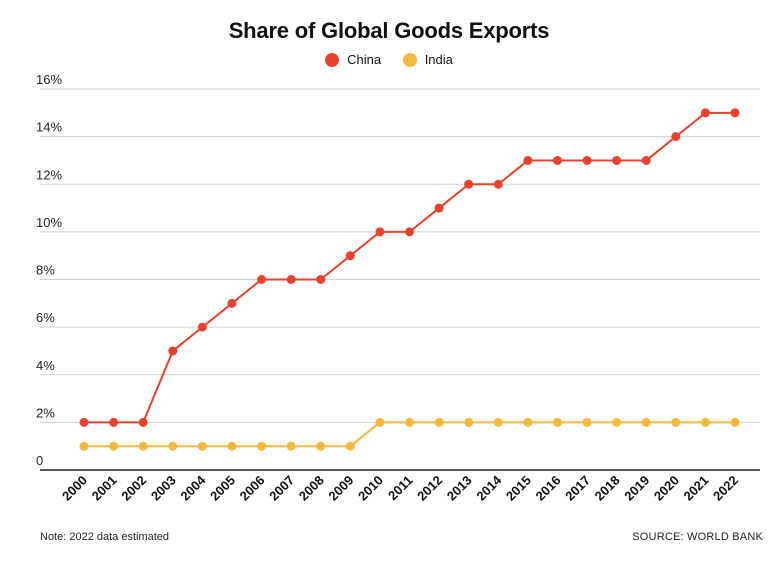 The width and height of the screenshot is (778, 562). I want to click on x-tick-label: 2002, so click(133, 488).